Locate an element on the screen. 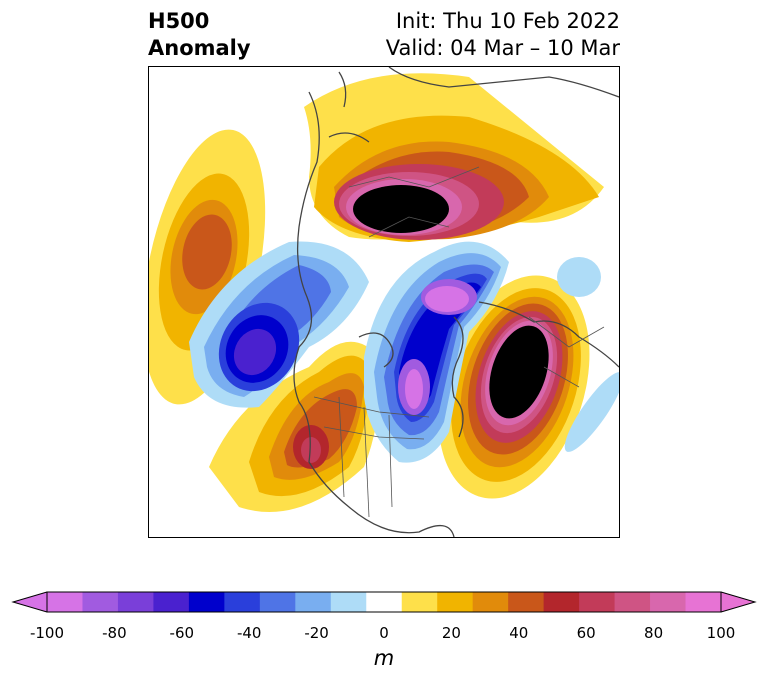  contour-m100 is located at coordinates (447, 299).